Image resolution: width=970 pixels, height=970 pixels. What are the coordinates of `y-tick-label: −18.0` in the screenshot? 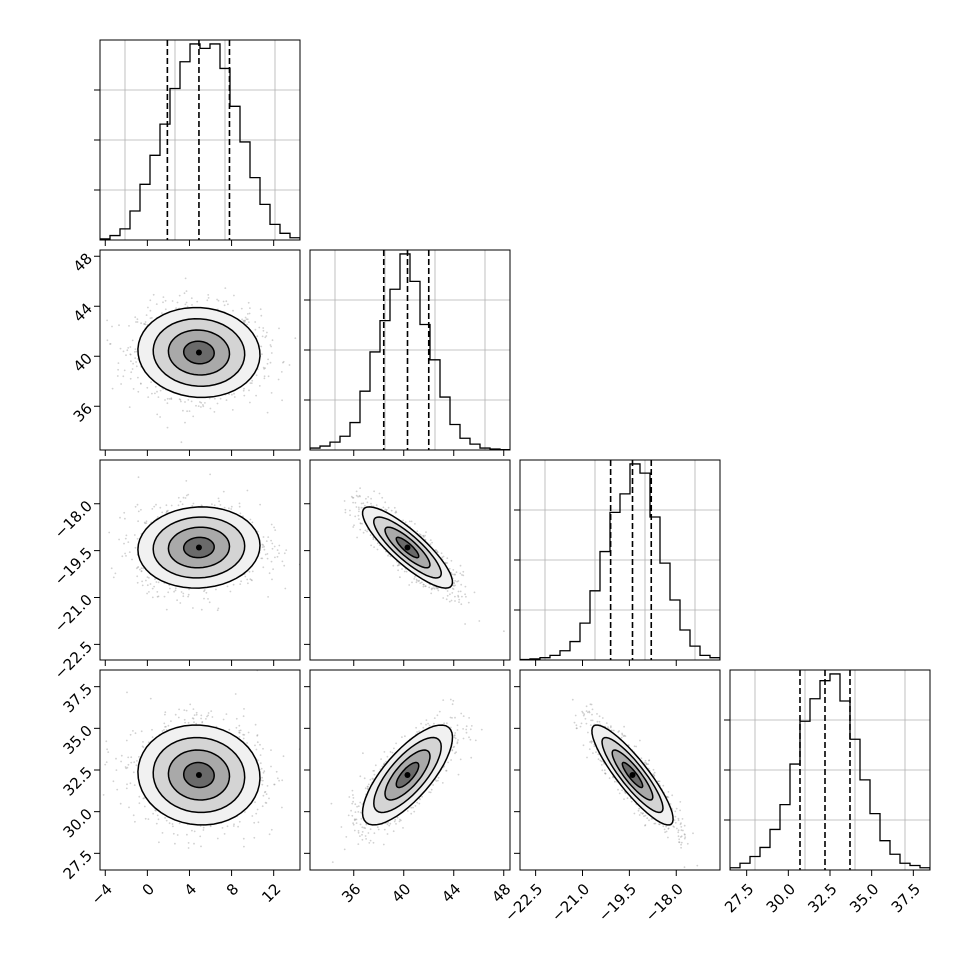 It's located at (73, 519).